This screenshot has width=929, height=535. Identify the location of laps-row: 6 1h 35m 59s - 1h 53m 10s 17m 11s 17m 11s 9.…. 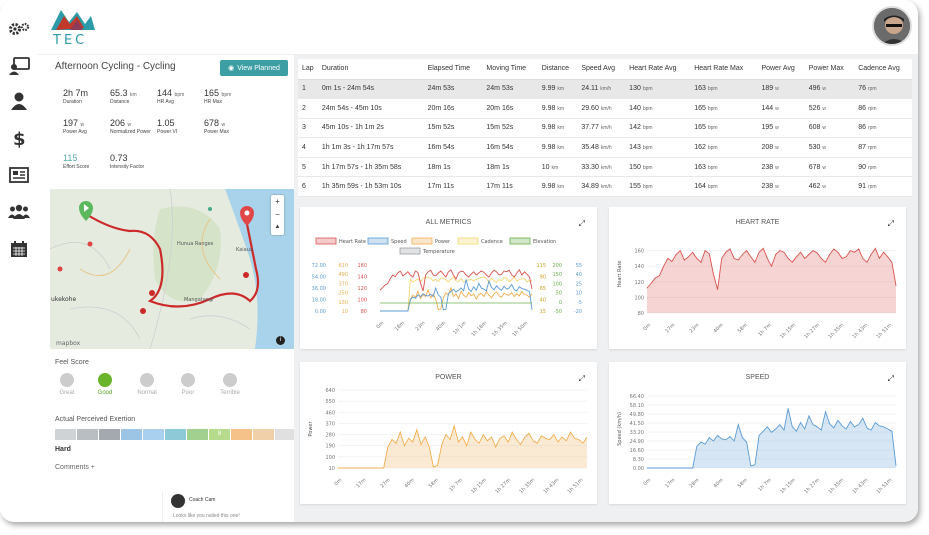
(605, 187).